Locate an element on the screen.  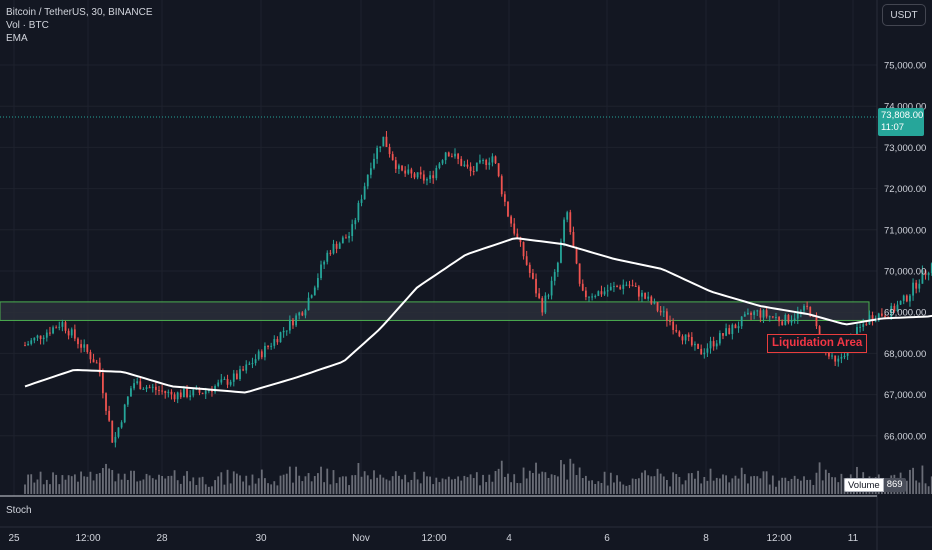
time-tick-label: 6 is located at coordinates (607, 538).